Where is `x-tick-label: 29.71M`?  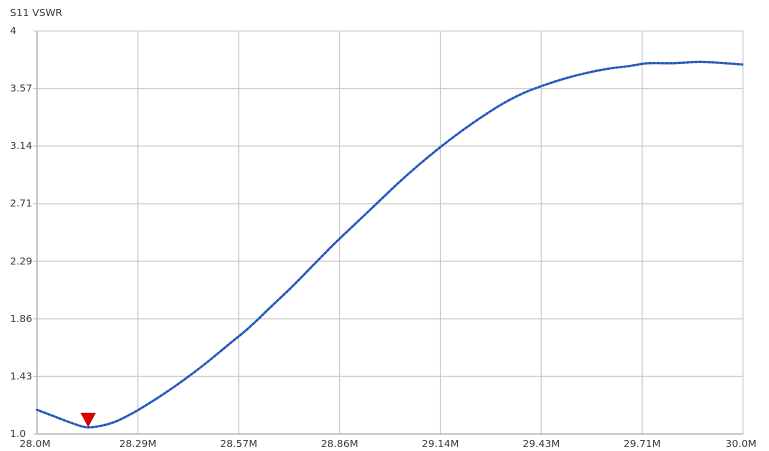
x-tick-label: 29.71M is located at coordinates (642, 444).